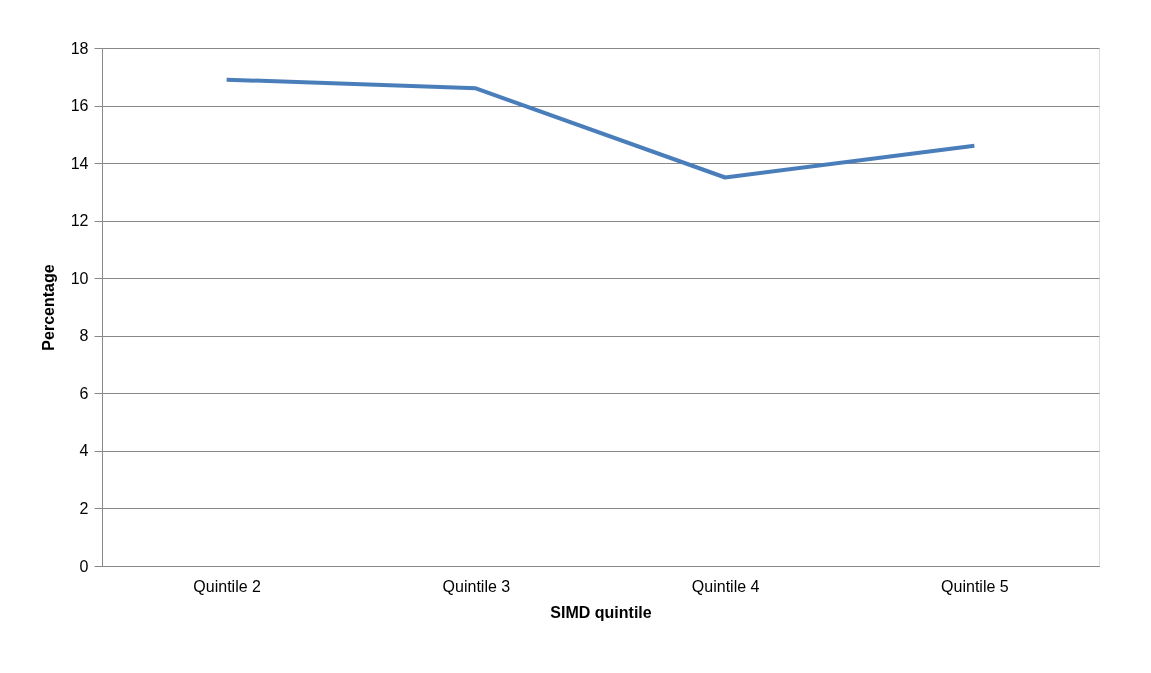  What do you see at coordinates (600, 128) in the screenshot?
I see `line-series` at bounding box center [600, 128].